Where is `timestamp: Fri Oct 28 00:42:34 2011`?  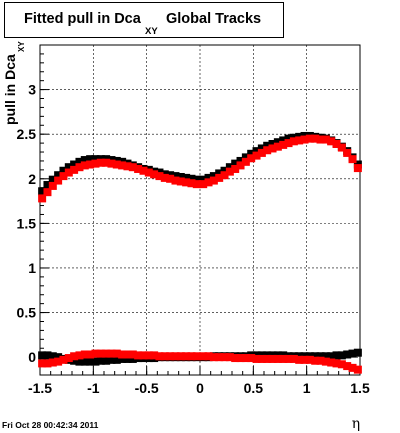
timestamp: Fri Oct 28 00:42:34 2011 is located at coordinates (50, 425).